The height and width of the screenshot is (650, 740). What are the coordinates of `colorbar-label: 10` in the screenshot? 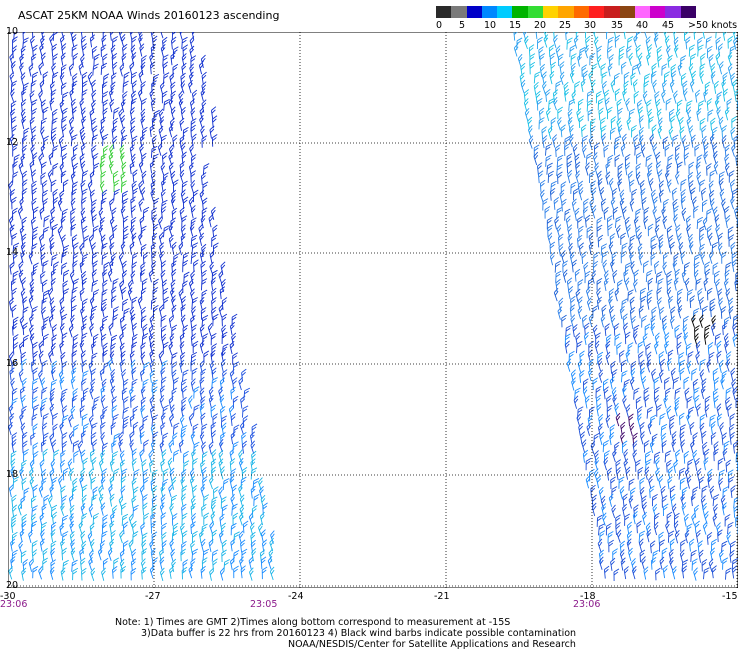 It's located at (490, 25).